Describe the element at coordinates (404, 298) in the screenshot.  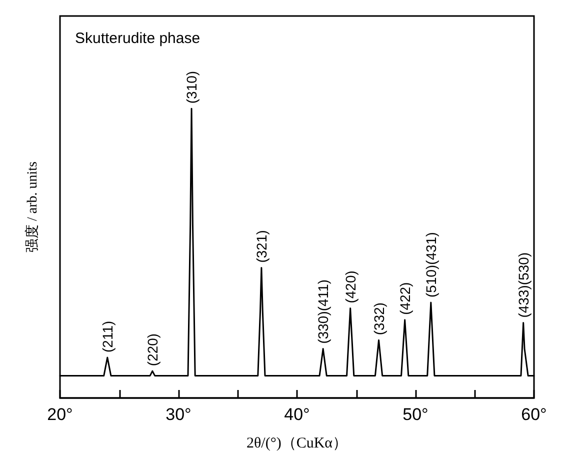
I see `annotation: (422)` at that location.